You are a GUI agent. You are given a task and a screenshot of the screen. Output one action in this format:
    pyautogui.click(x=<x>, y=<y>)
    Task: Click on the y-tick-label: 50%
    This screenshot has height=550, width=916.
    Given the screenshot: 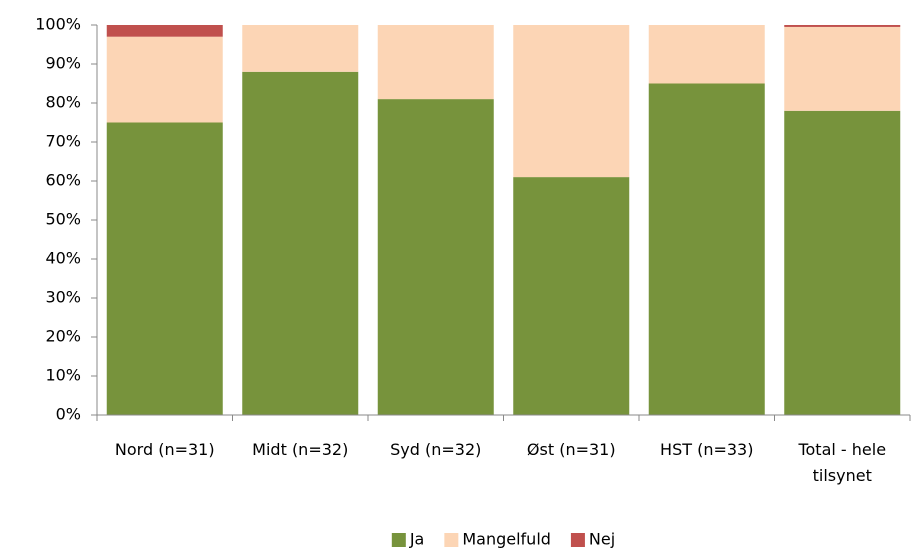 What is the action you would take?
    pyautogui.click(x=63, y=219)
    